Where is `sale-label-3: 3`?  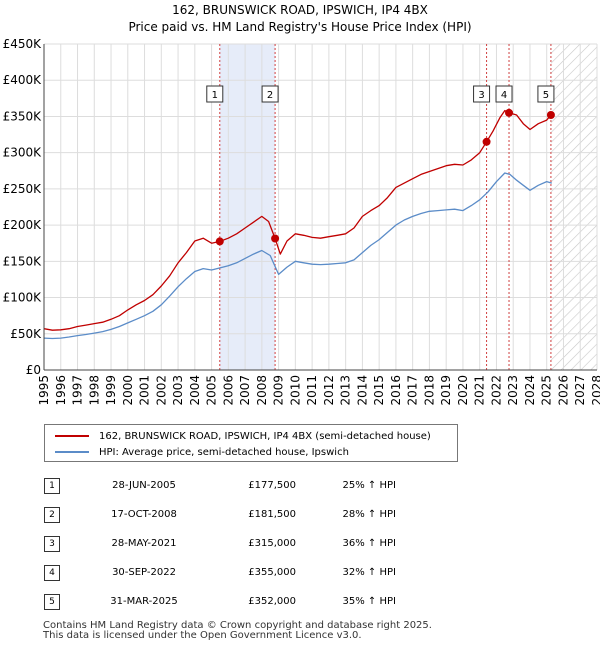
sale-label-3: 3 is located at coordinates (482, 94).